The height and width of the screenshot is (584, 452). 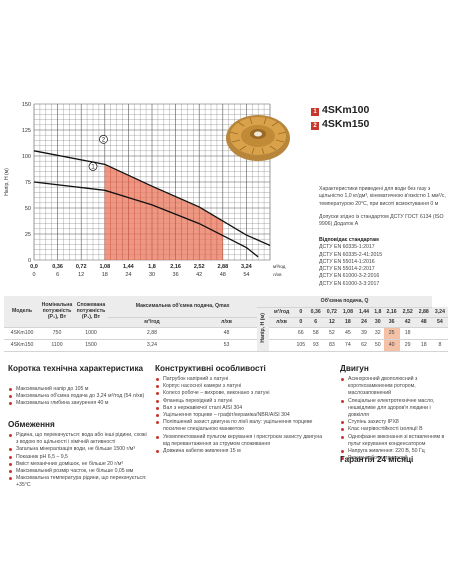 I want to click on row1-h1: 58, so click(x=315, y=333).